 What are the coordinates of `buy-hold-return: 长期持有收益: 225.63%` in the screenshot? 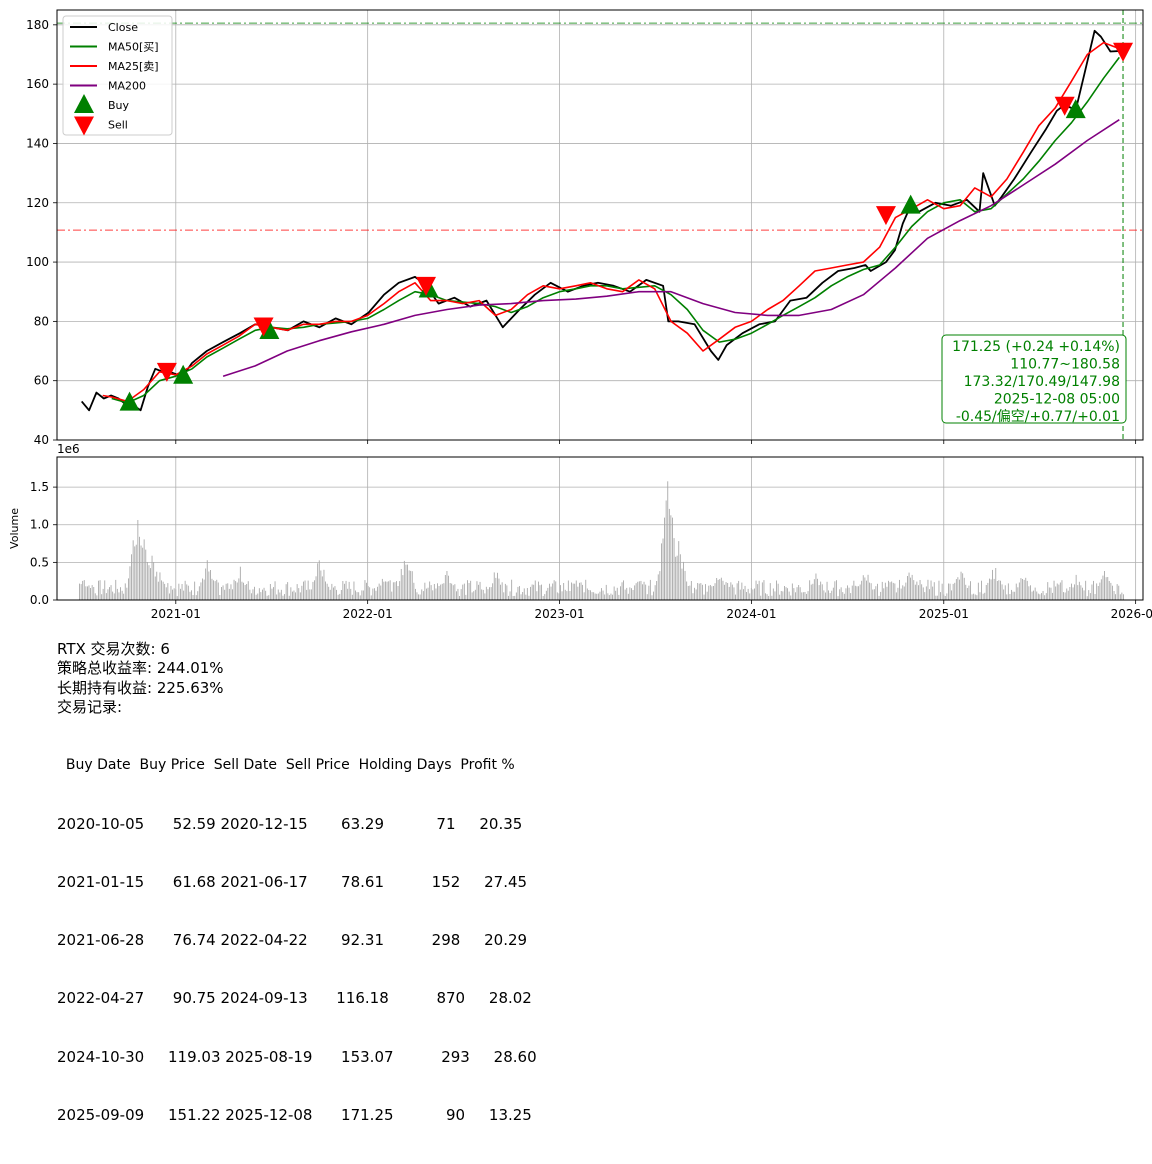 It's located at (140, 687).